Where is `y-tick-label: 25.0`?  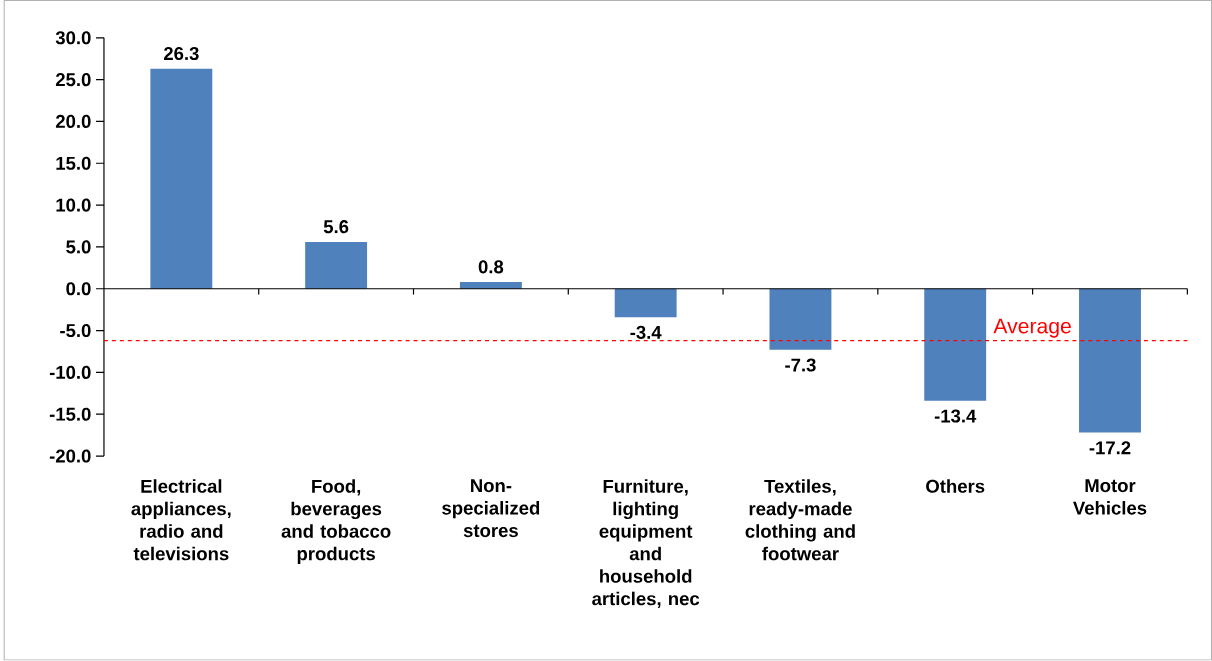 y-tick-label: 25.0 is located at coordinates (73, 80).